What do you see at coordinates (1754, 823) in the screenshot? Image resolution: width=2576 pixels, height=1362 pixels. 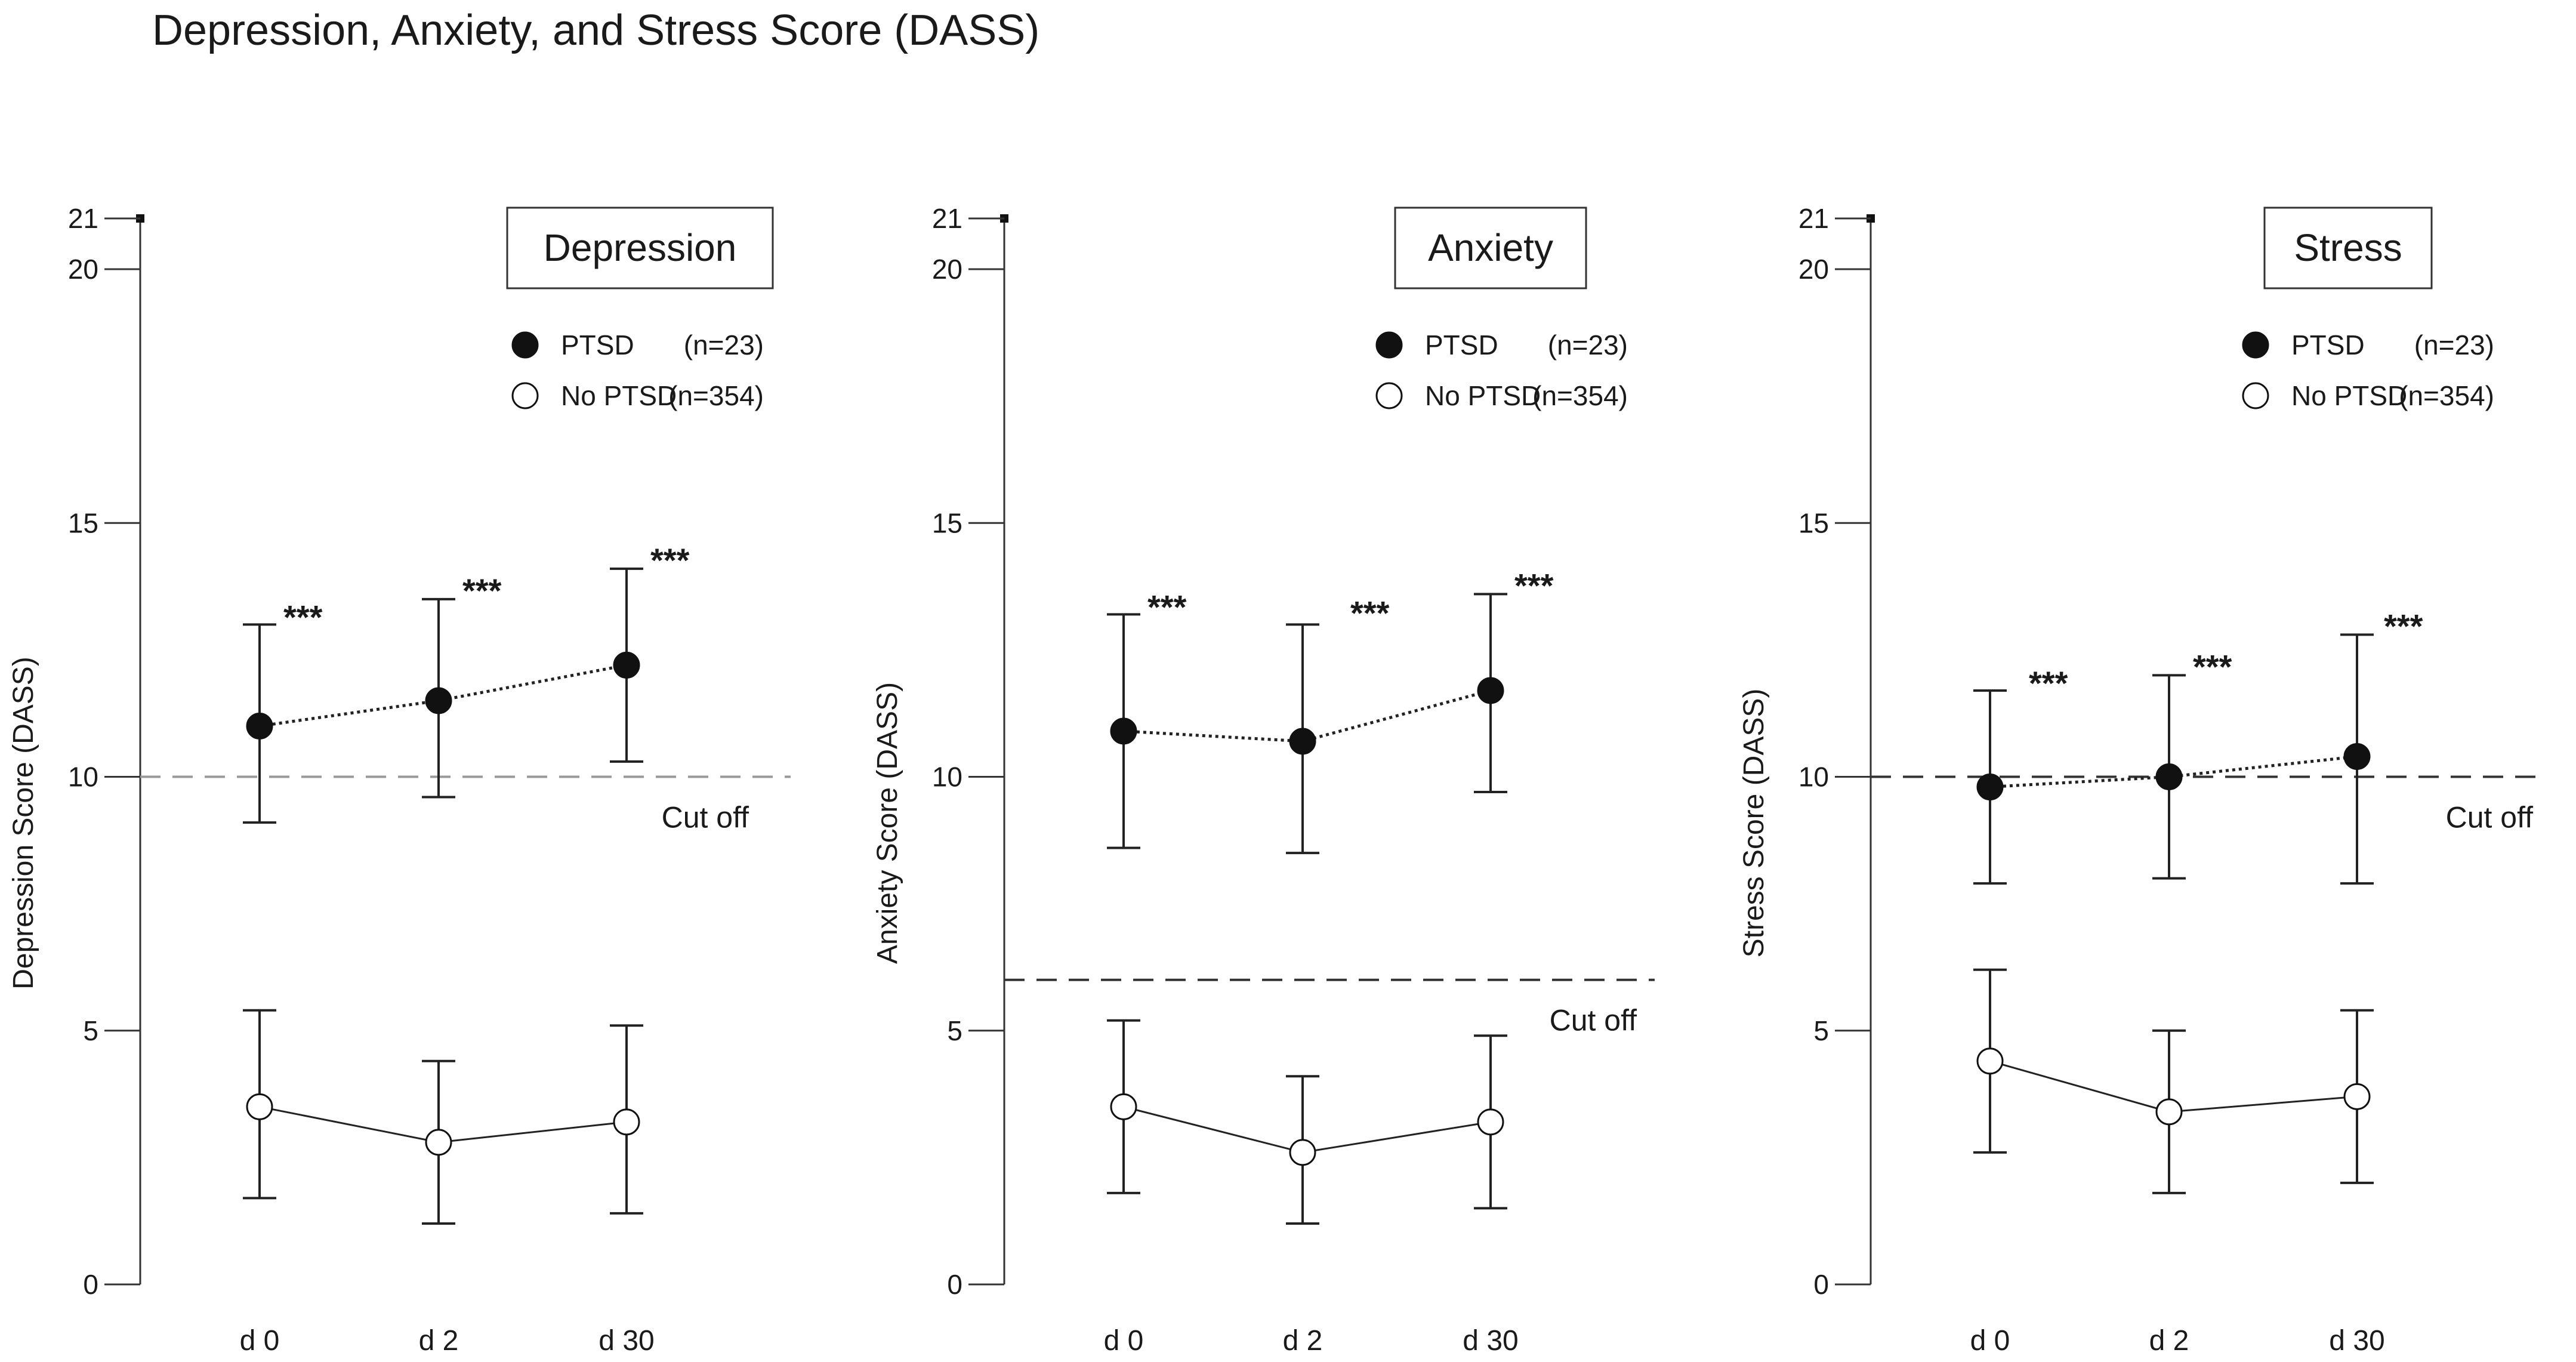 I see `y-axis-label: Stress Score (DASS)` at bounding box center [1754, 823].